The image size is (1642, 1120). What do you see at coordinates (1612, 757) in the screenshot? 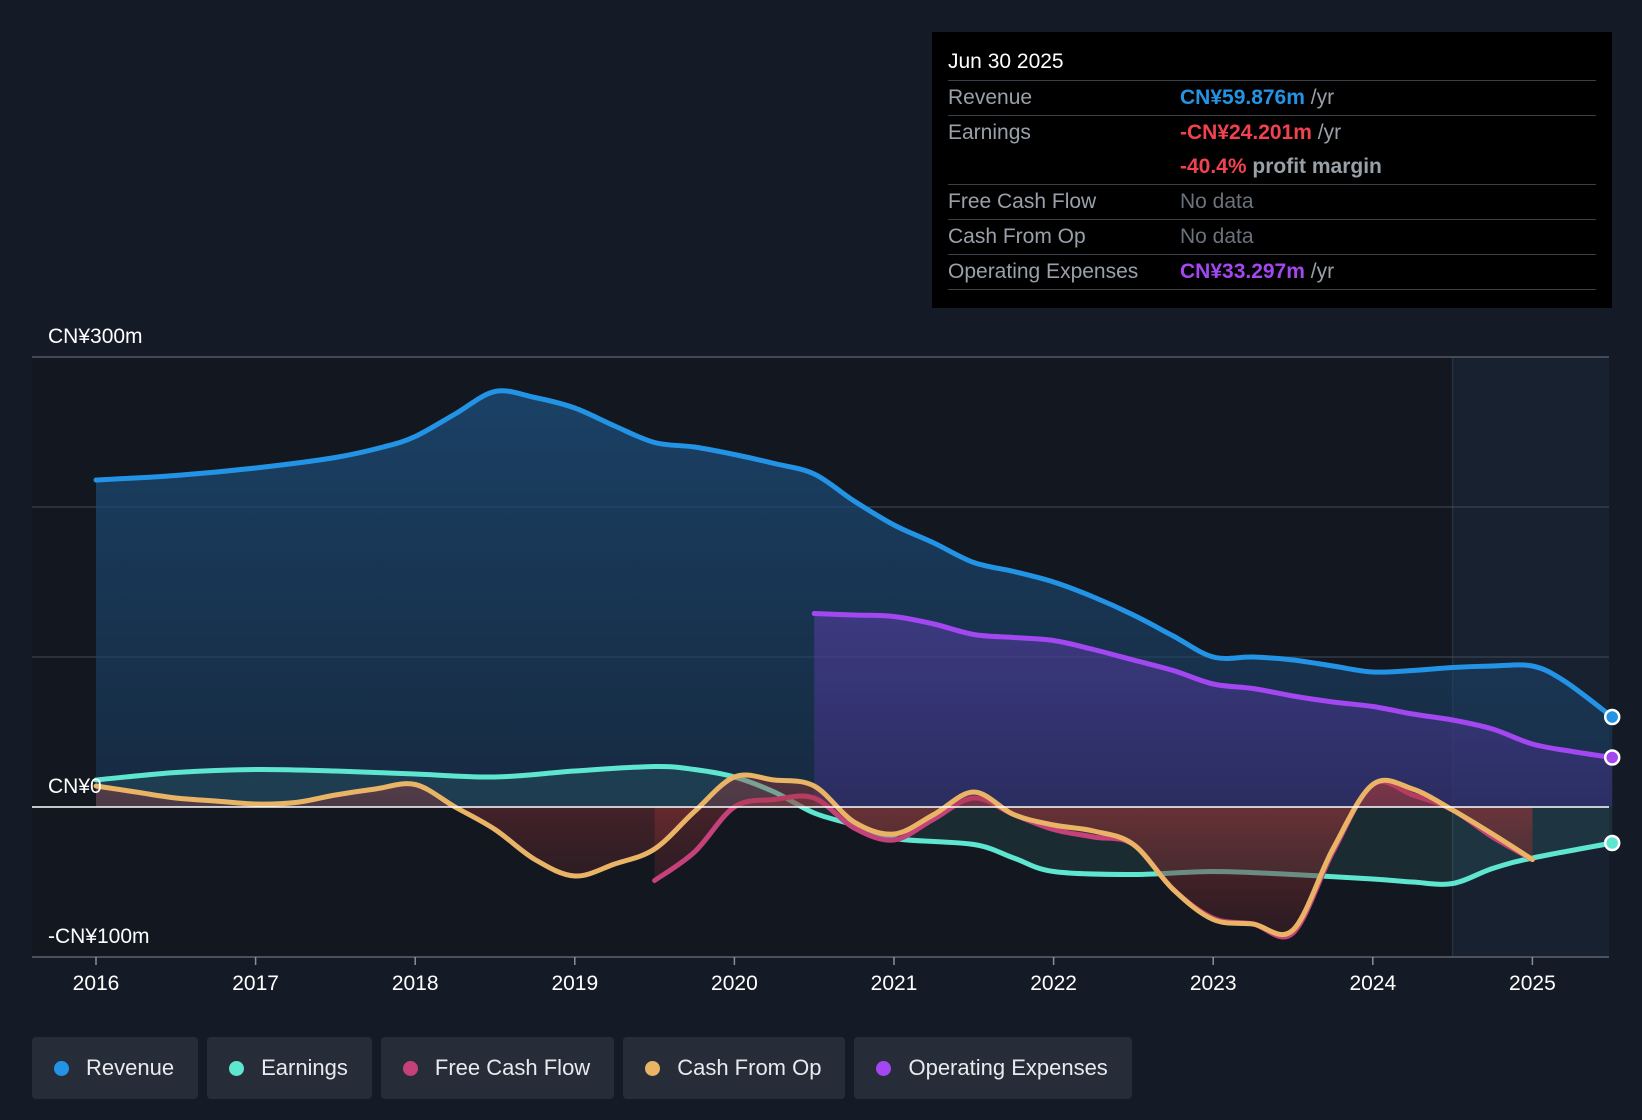
I see `operating-expenses-end-marker` at bounding box center [1612, 757].